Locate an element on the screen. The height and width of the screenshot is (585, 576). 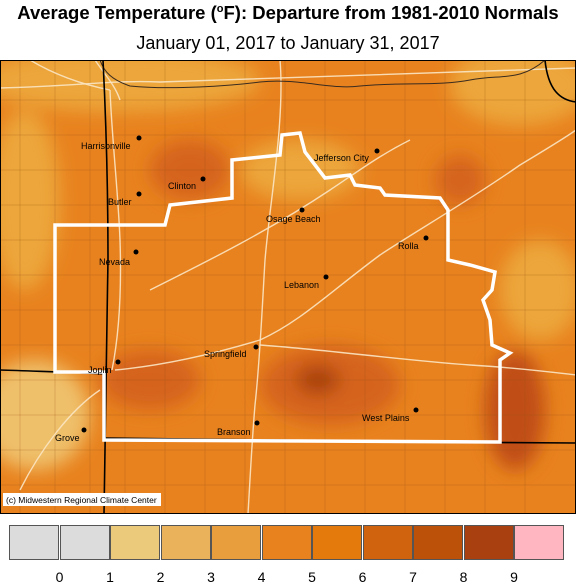
city-dot-grove is located at coordinates (84, 430).